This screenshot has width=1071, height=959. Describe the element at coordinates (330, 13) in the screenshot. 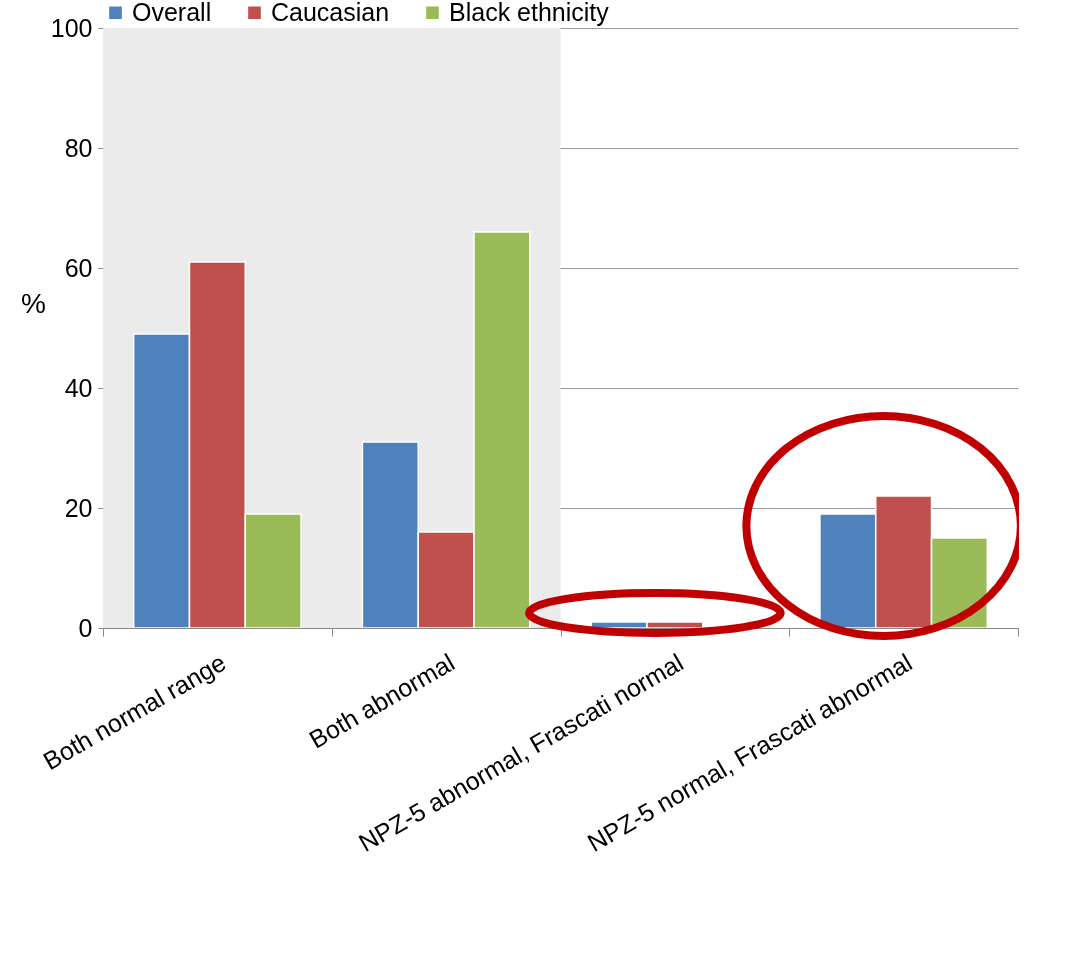

I see `legend-label: Caucasian` at that location.